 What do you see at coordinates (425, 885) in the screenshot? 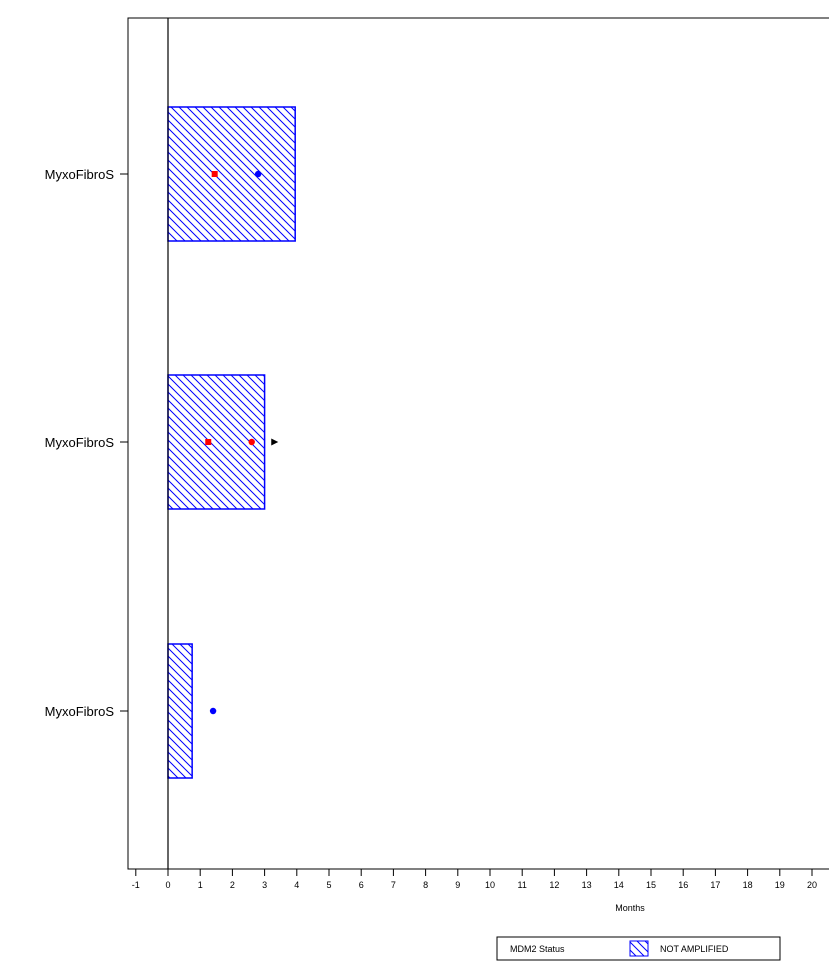
I see `x-tick-label: 8` at bounding box center [425, 885].